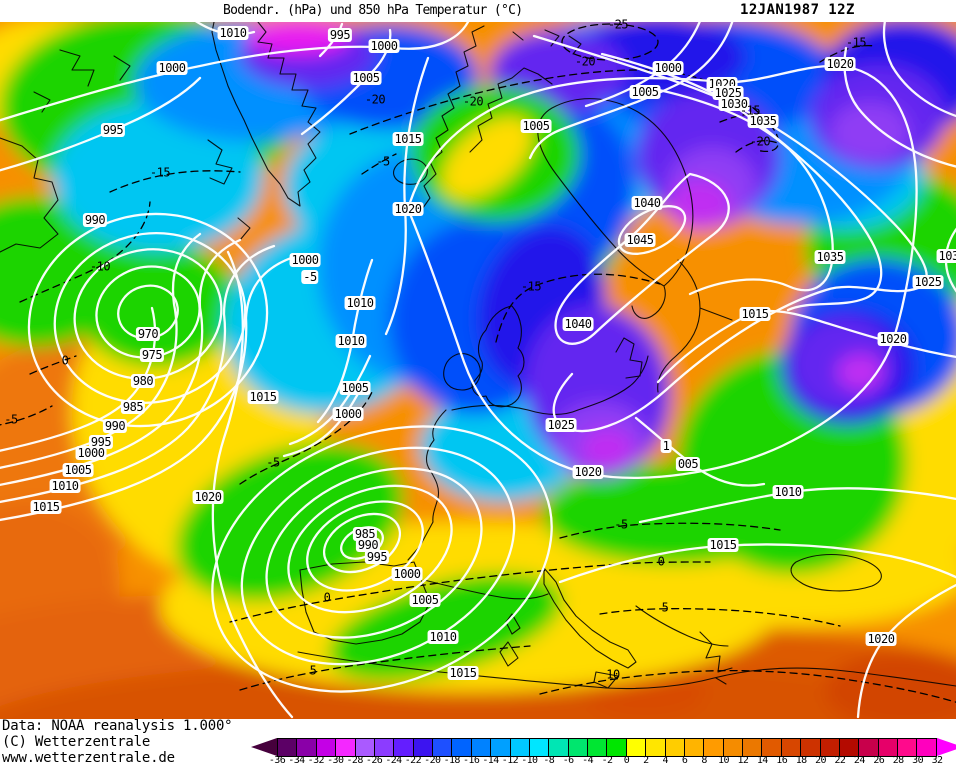 This screenshot has width=956, height=768. I want to click on colorbar-tick: -18, so click(452, 760).